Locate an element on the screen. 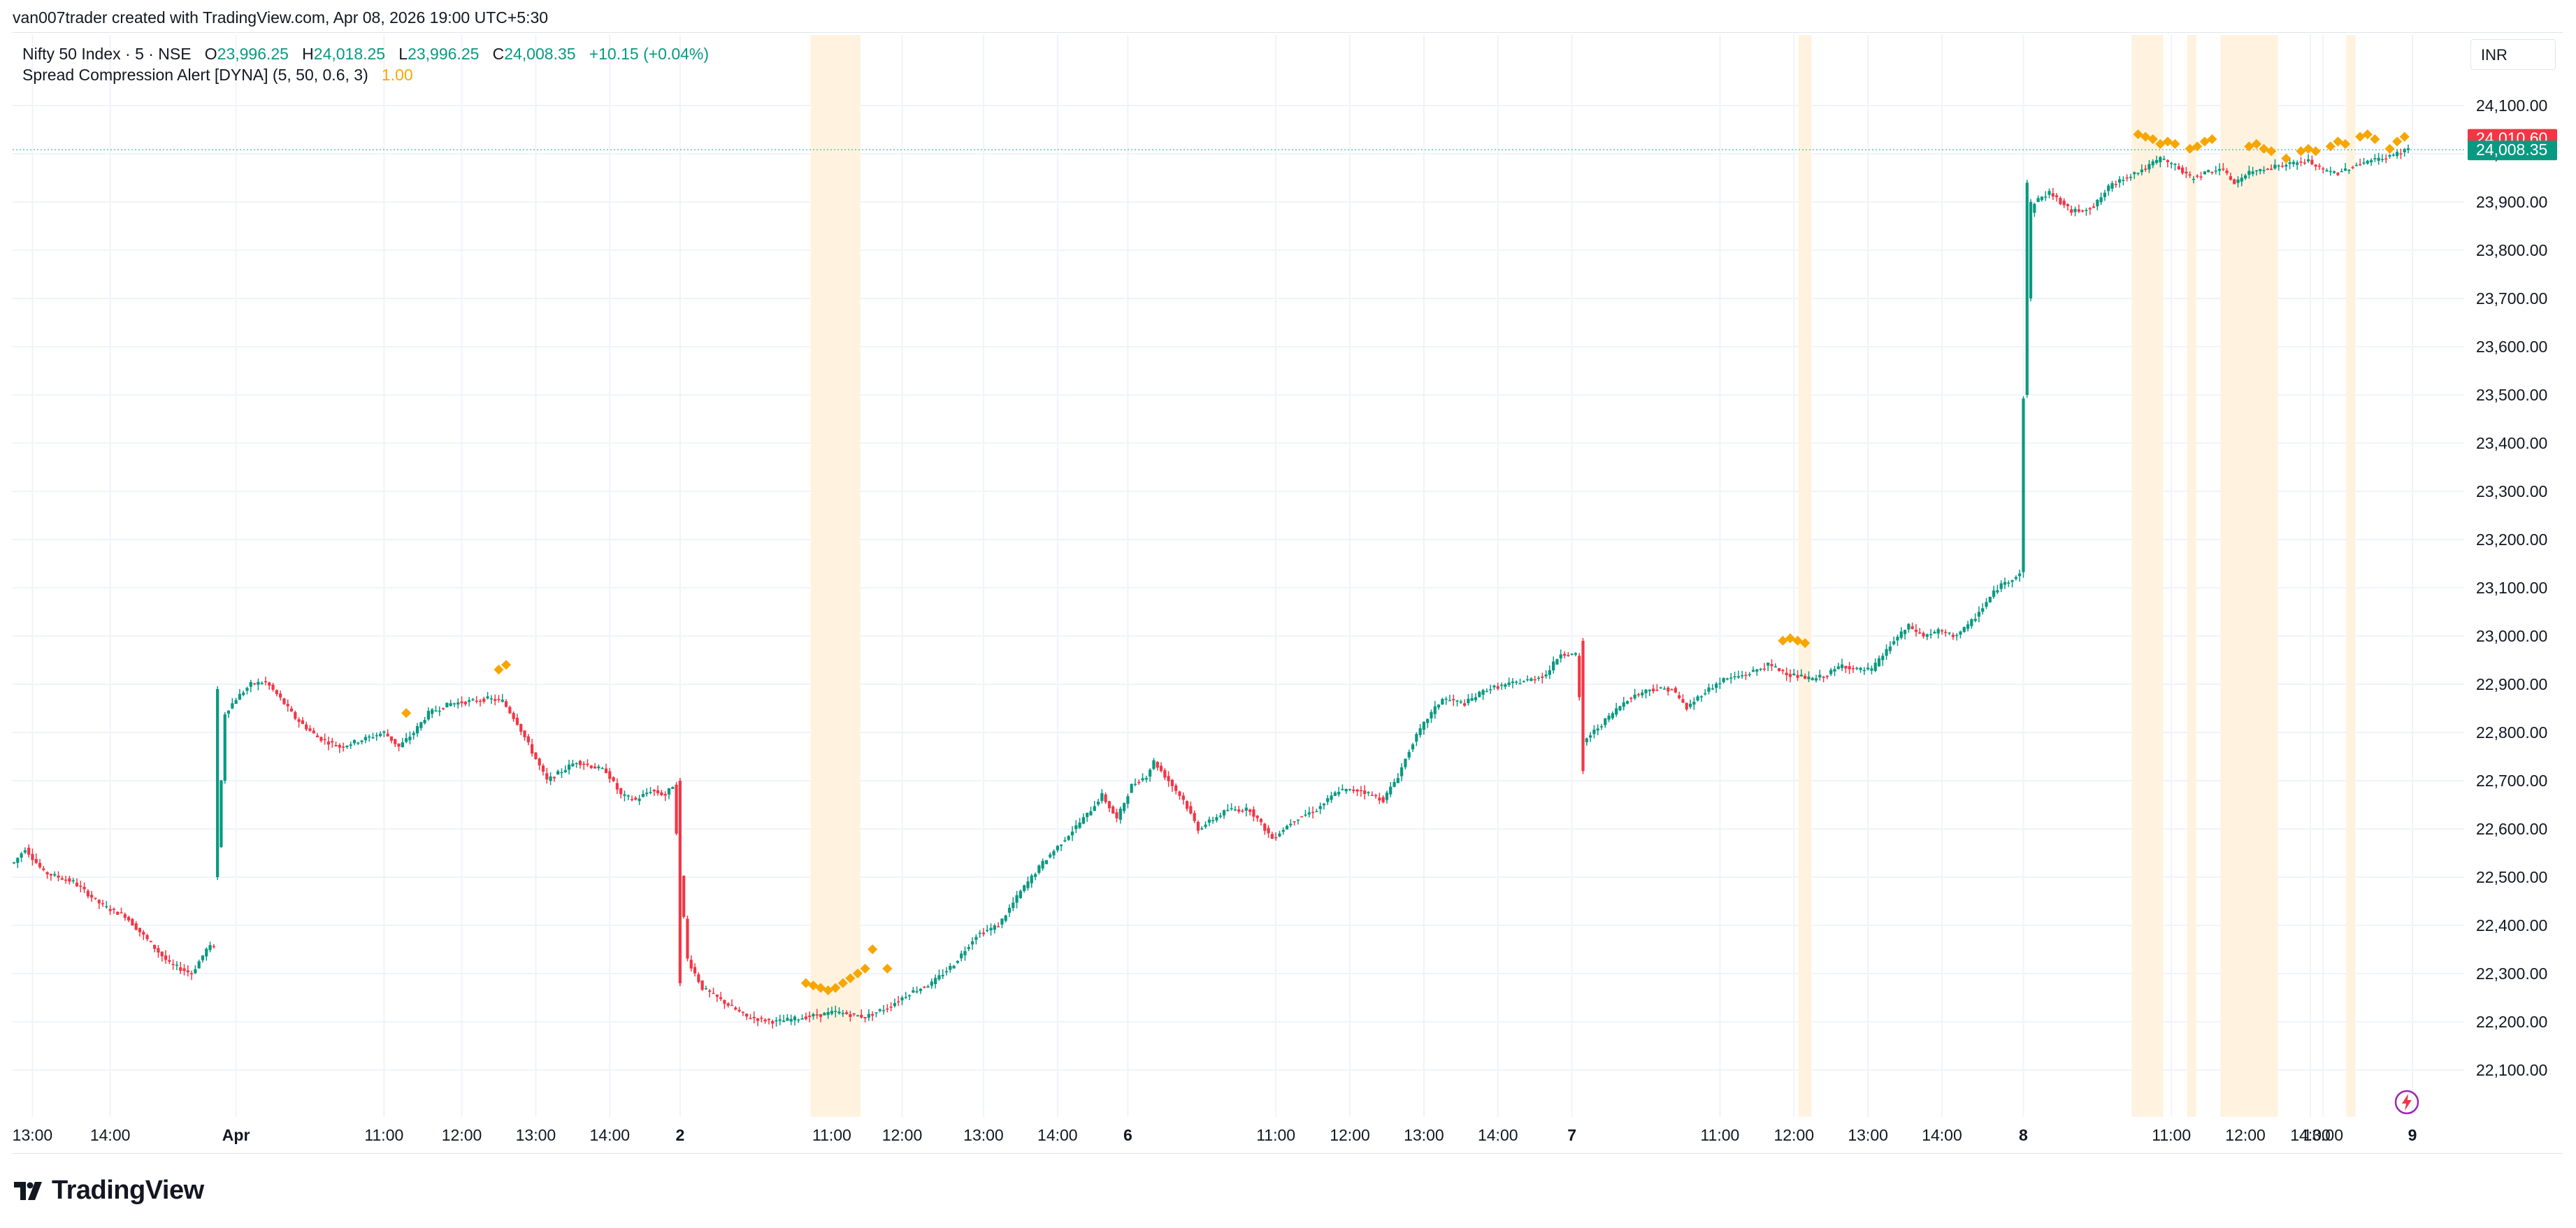 The width and height of the screenshot is (2576, 1228). price-tick-label: 23,700.00 is located at coordinates (2511, 298).